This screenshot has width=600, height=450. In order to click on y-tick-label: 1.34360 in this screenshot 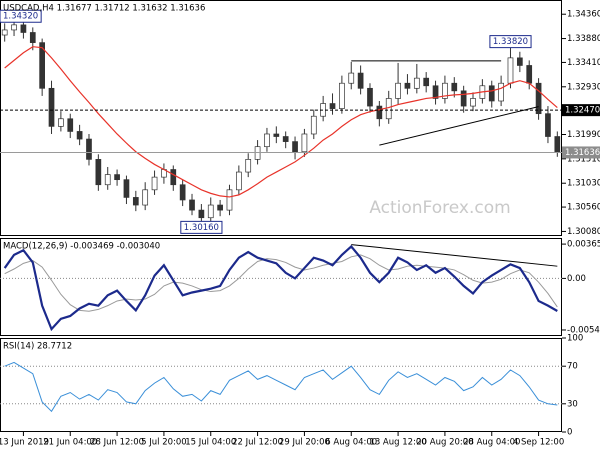, I will do `click(583, 15)`.